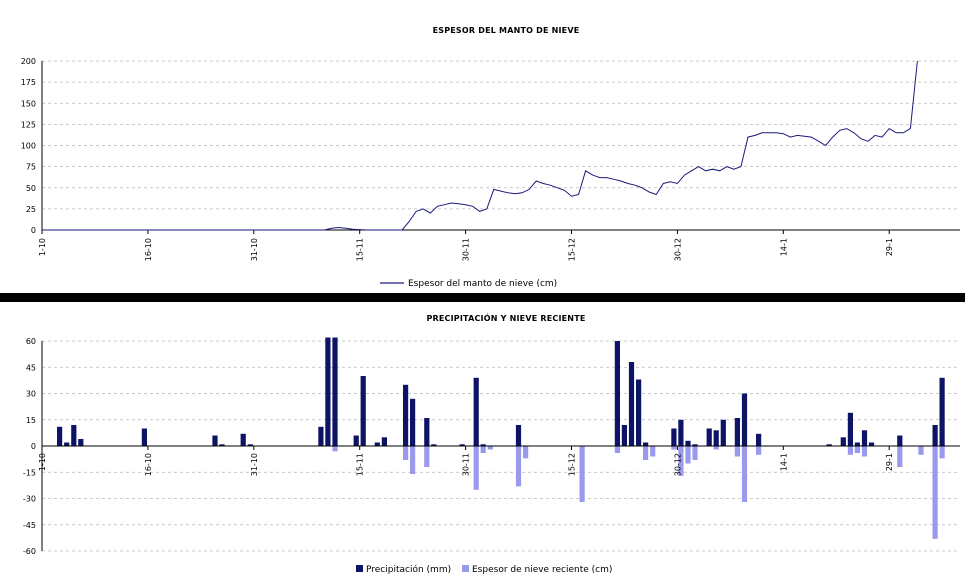  I want to click on precipitation-x-tick-label: 30-12, so click(677, 464).